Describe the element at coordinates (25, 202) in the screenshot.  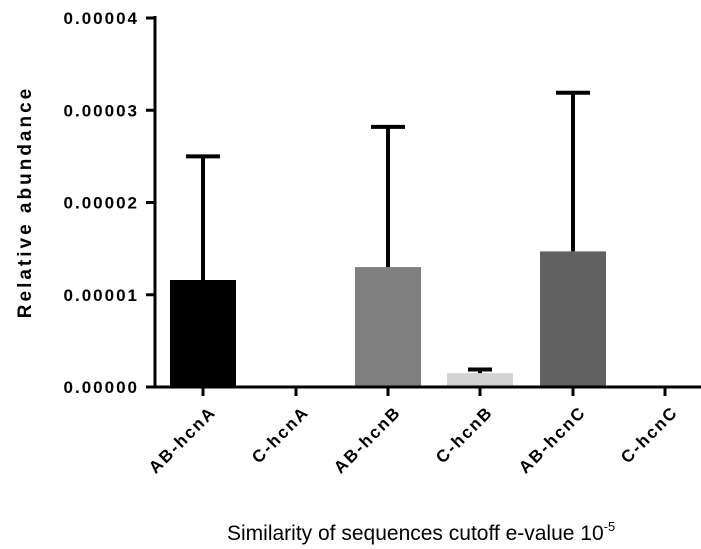
I see `y-axis-label: Relative abundance` at that location.